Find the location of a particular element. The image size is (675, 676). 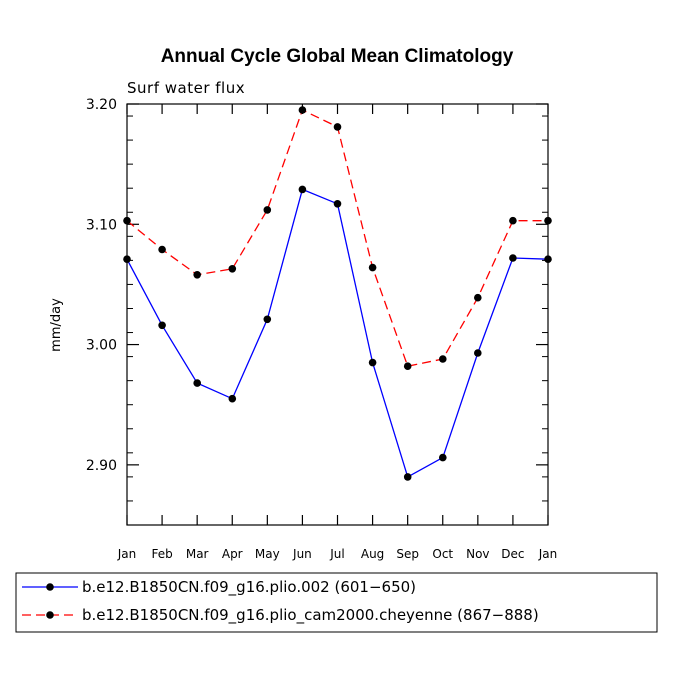

y-tick-label: 3.00 is located at coordinates (101, 346).